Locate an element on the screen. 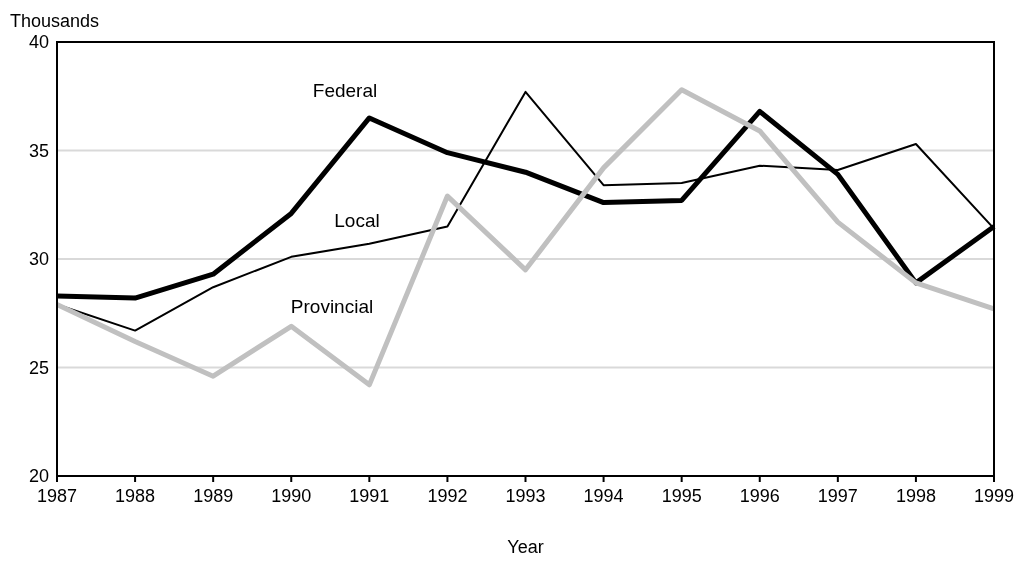  x-tick-label: 1991 is located at coordinates (369, 496).